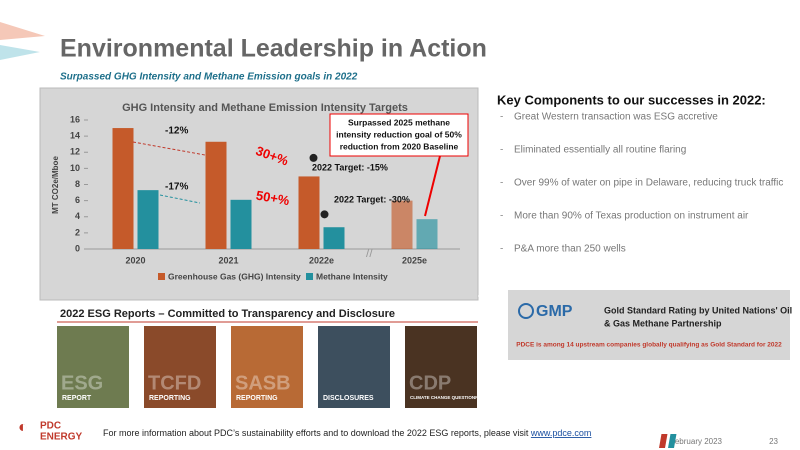 Image resolution: width=800 pixels, height=450 pixels. I want to click on gmp-icon, so click(526, 311).